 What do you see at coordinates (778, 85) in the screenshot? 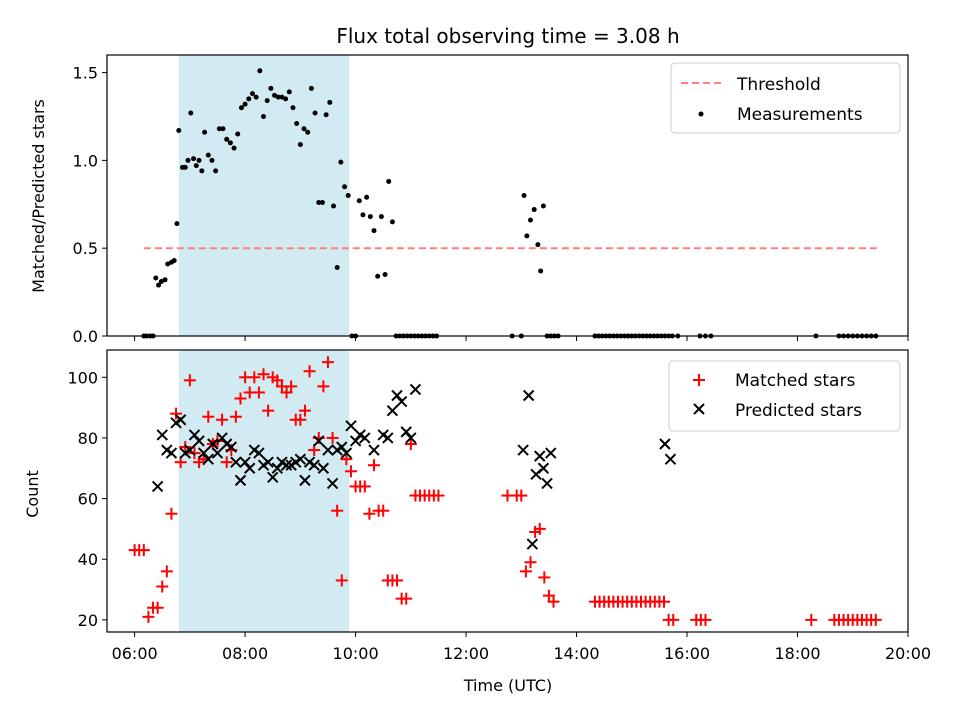
I see `legend-threshold-label: Threshold` at bounding box center [778, 85].